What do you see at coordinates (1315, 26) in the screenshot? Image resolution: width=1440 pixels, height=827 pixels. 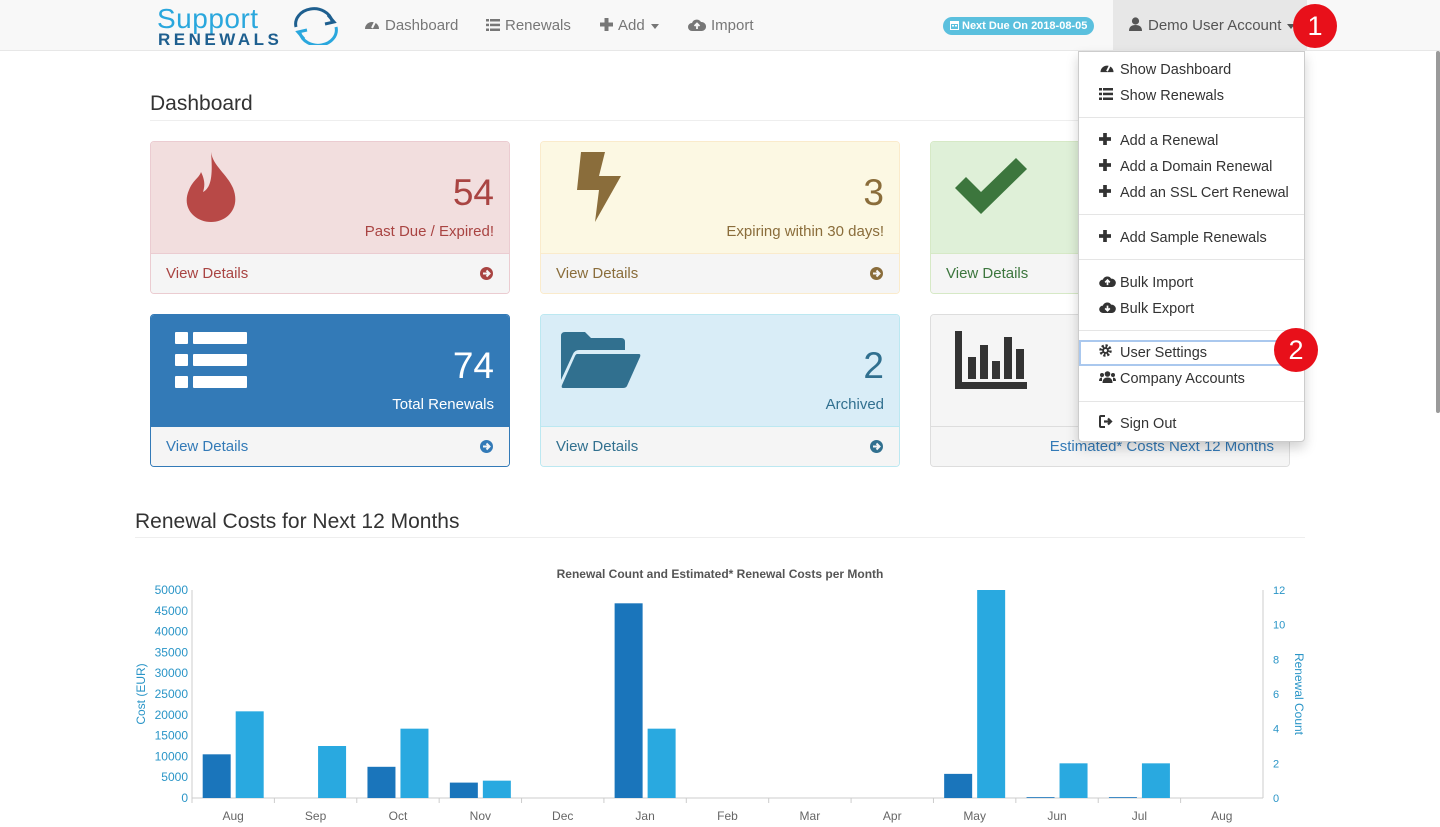 I see `step-marker-1: 1` at bounding box center [1315, 26].